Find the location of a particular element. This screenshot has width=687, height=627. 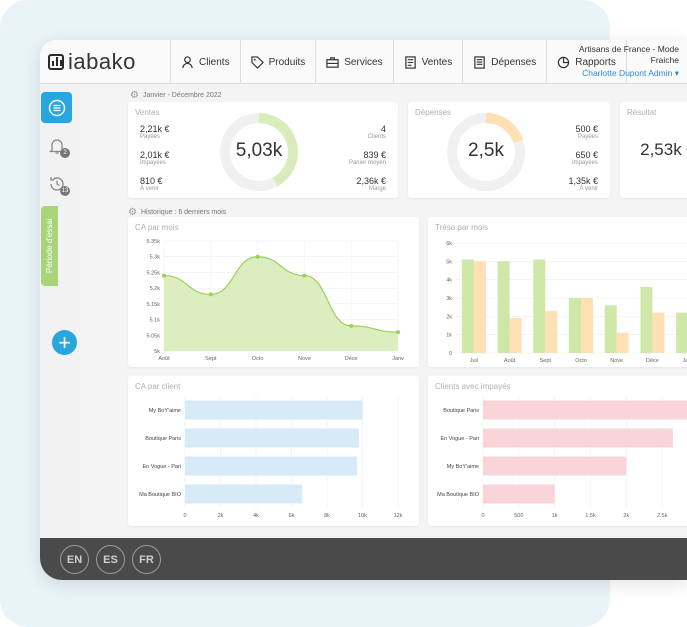

language-fr-button: FR is located at coordinates (146, 559).